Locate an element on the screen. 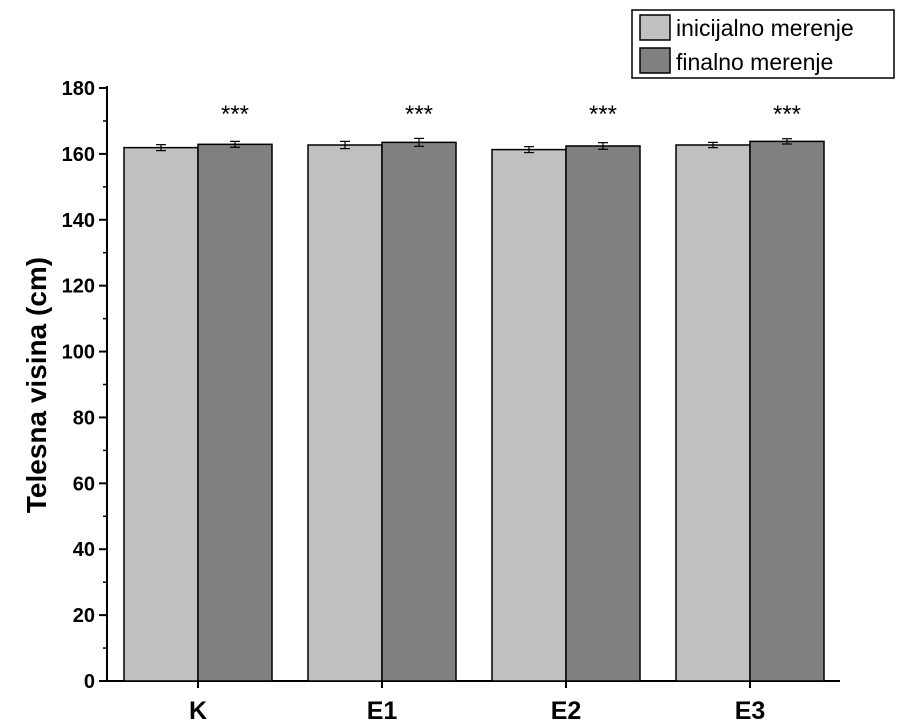  y-tick-label: 40 is located at coordinates (84, 550).